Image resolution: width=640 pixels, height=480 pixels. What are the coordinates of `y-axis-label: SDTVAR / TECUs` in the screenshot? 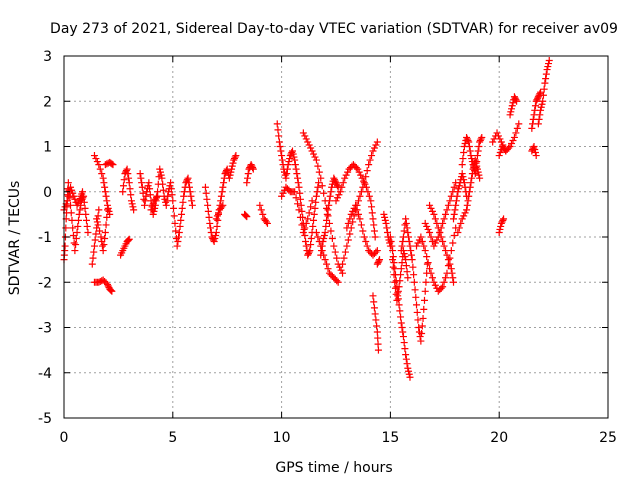 It's located at (15, 238).